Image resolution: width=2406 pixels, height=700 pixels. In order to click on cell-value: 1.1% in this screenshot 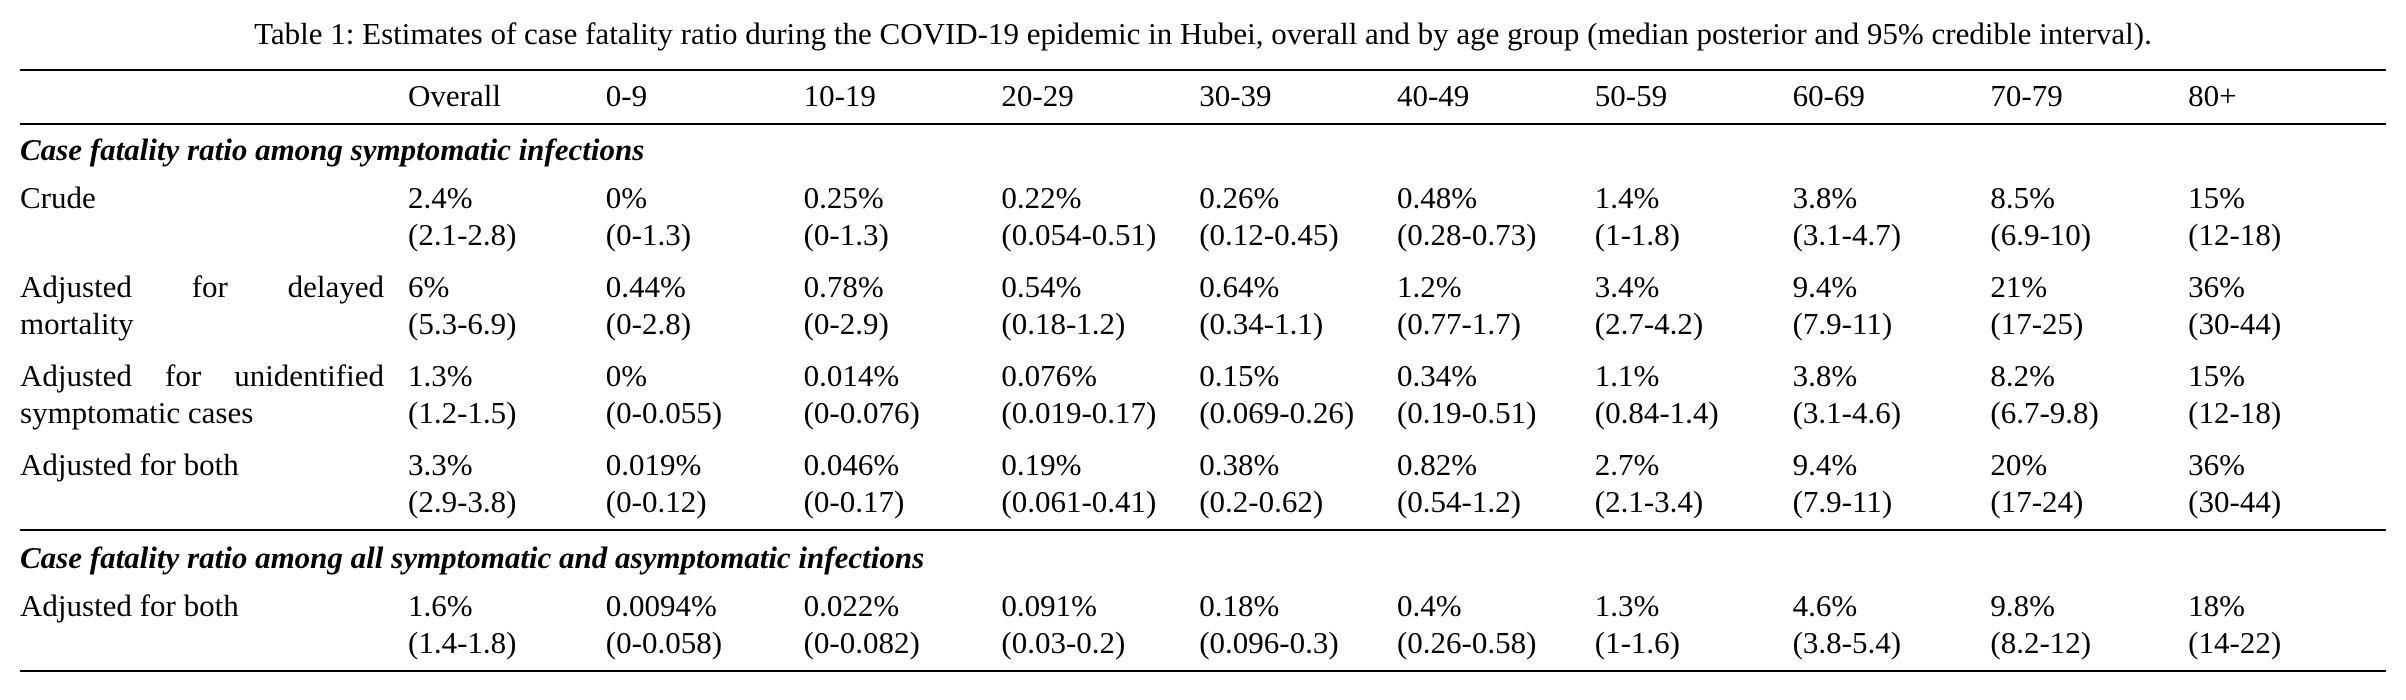, I will do `click(1627, 375)`.